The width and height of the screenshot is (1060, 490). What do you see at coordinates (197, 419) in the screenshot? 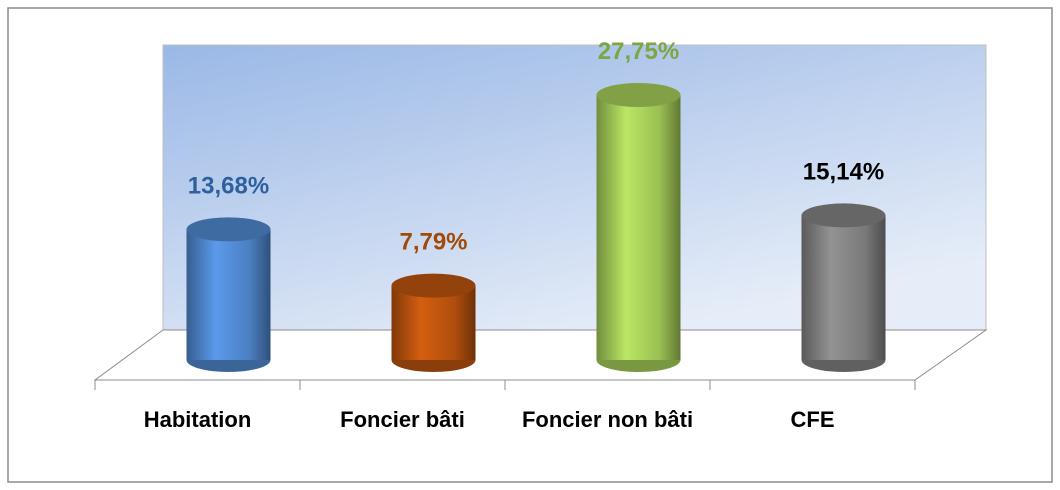
I see `x-tick-label: Habitation` at bounding box center [197, 419].